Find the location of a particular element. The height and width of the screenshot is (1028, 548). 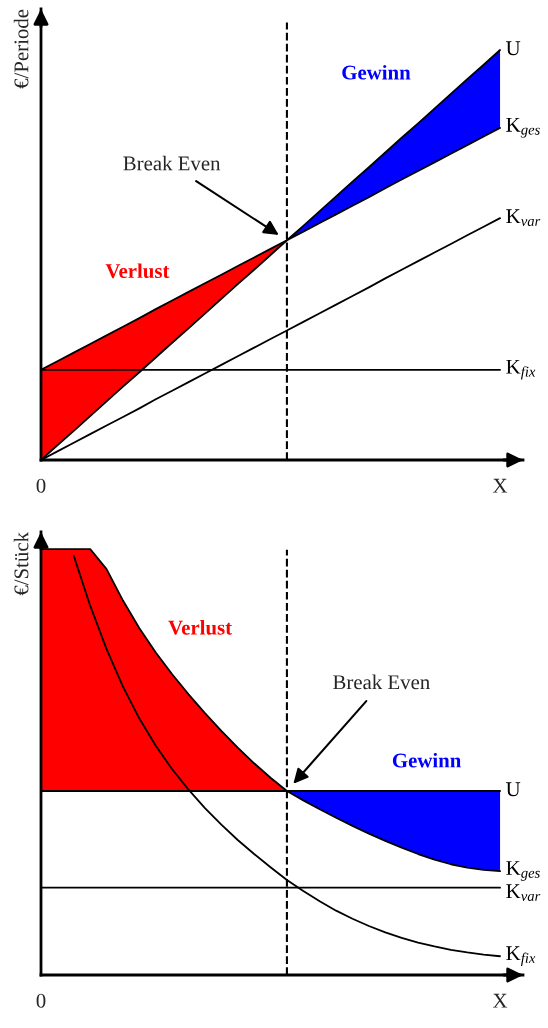

y-axis-title: €/Stück is located at coordinates (21, 564).